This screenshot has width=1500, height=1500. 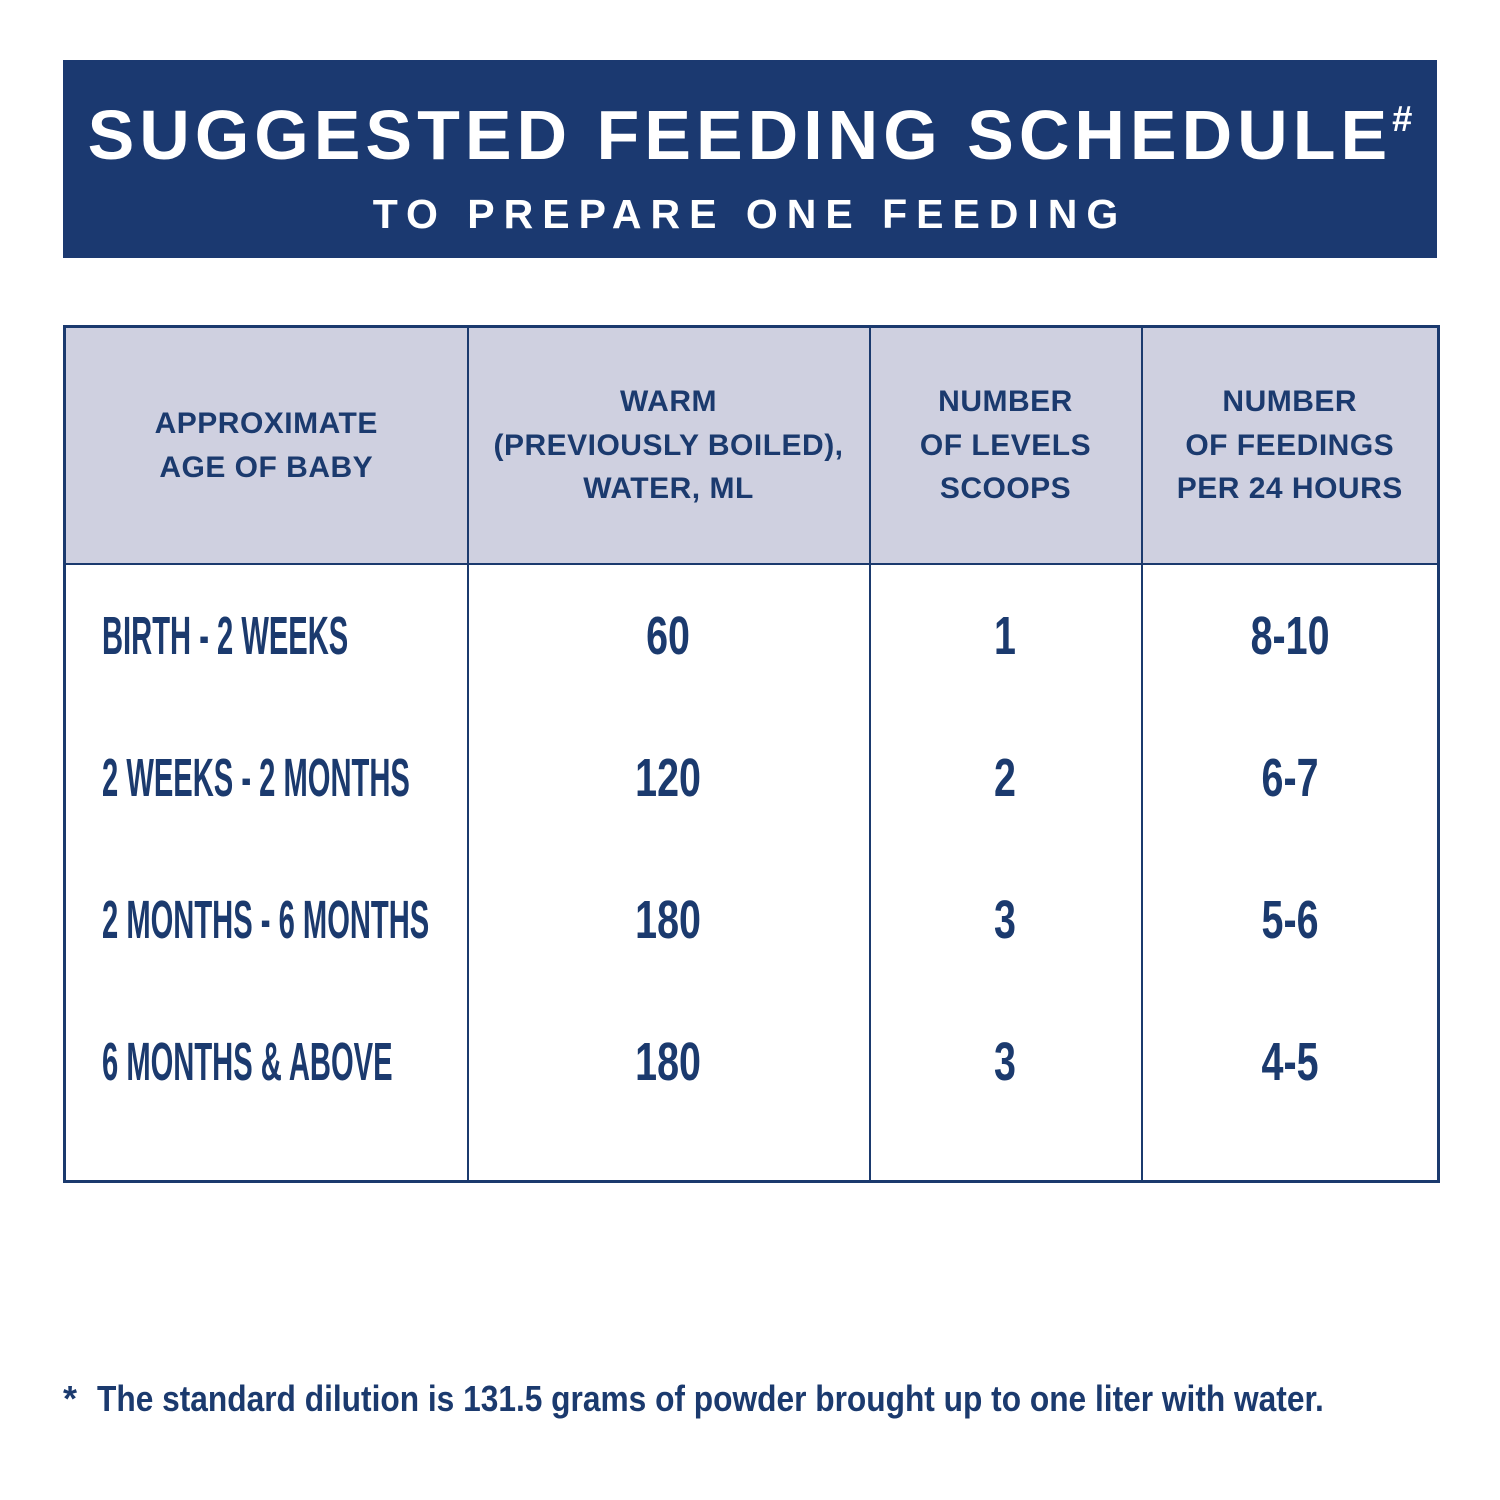 I want to click on cell-age: 2 MONTHS - 6 MONTHS, so click(x=266, y=920).